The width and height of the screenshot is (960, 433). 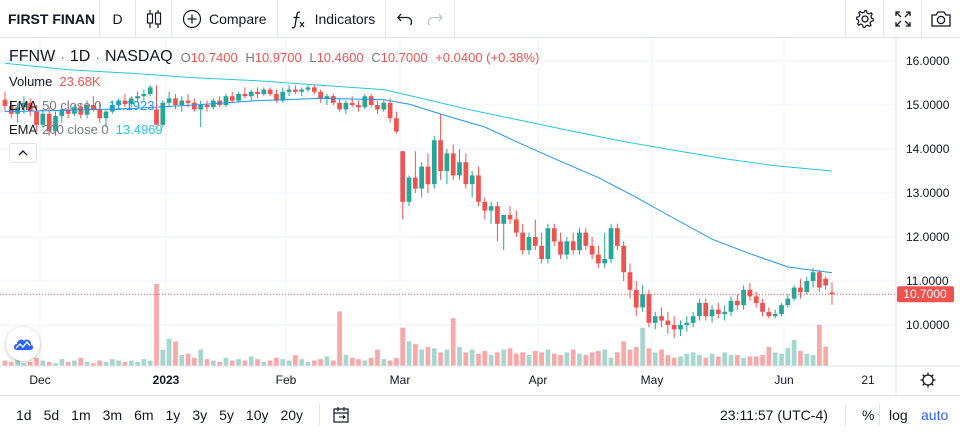 What do you see at coordinates (23, 153) in the screenshot?
I see `collapse-legend-button` at bounding box center [23, 153].